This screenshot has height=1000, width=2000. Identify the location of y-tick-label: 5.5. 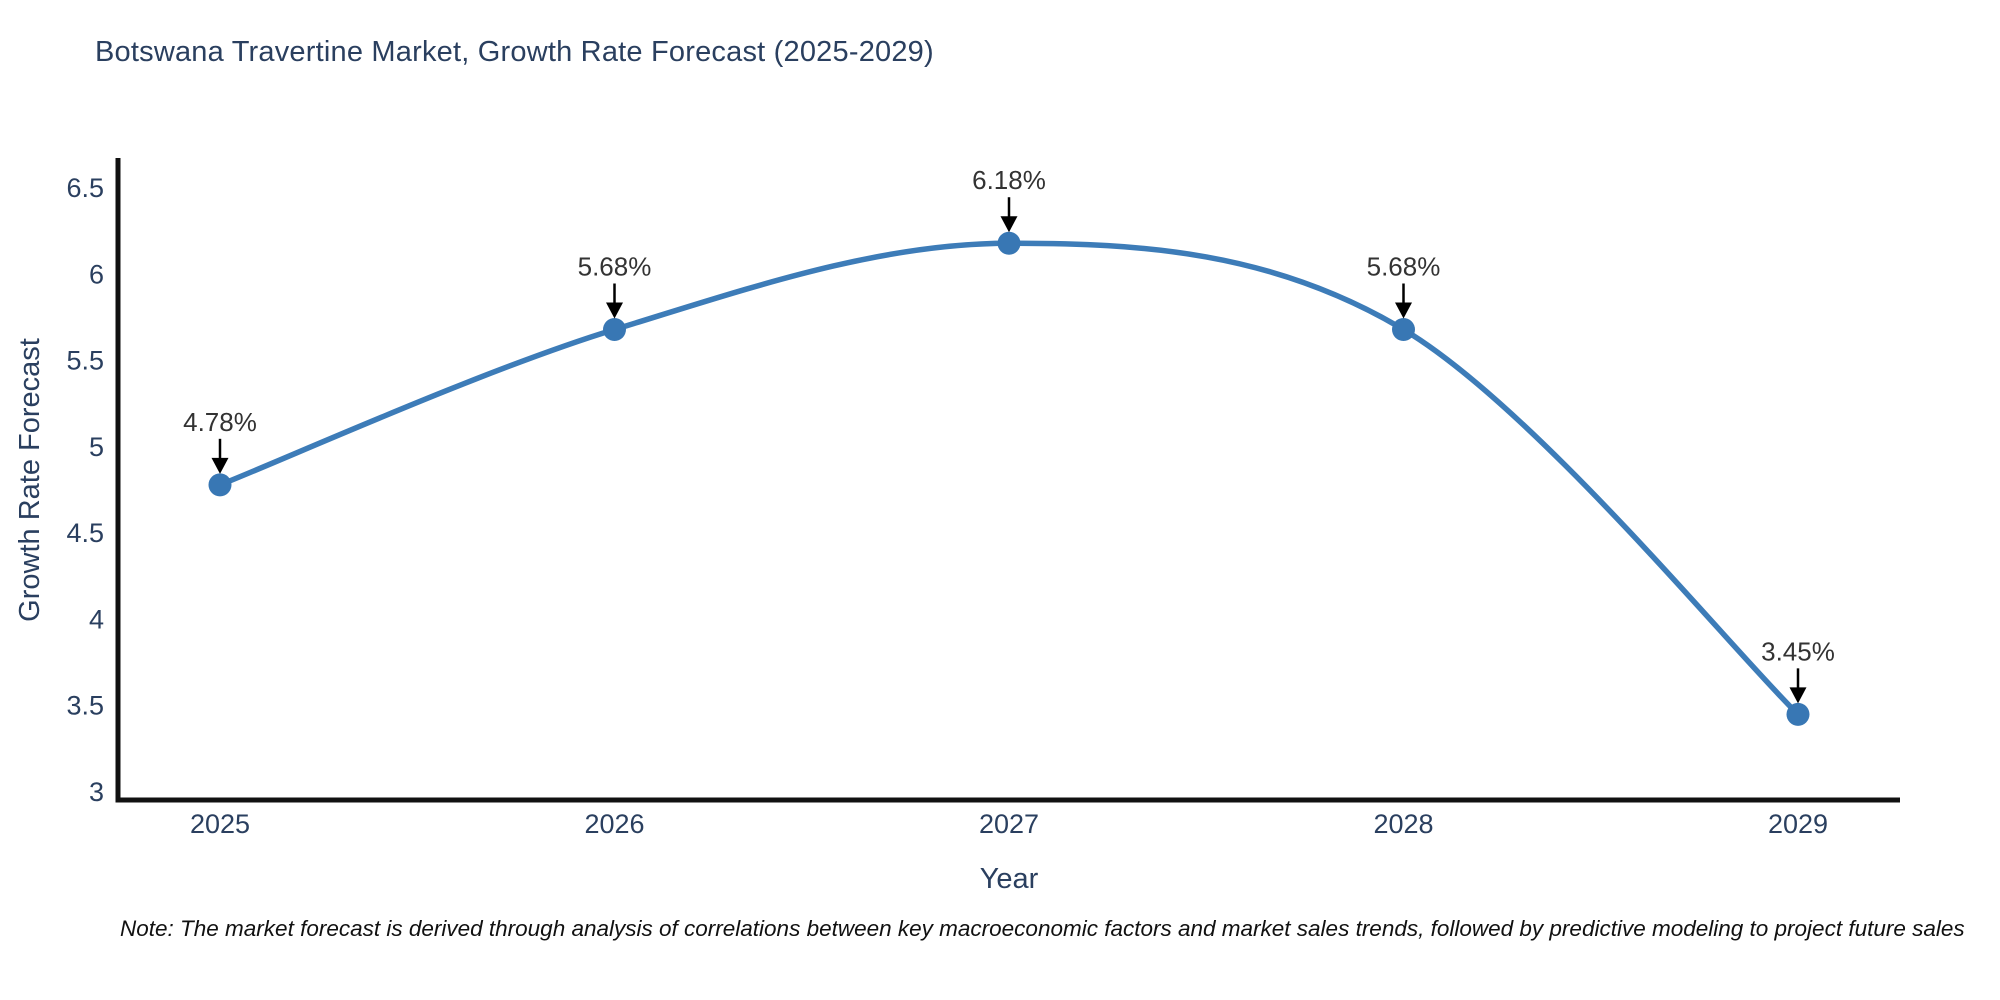
(85, 361).